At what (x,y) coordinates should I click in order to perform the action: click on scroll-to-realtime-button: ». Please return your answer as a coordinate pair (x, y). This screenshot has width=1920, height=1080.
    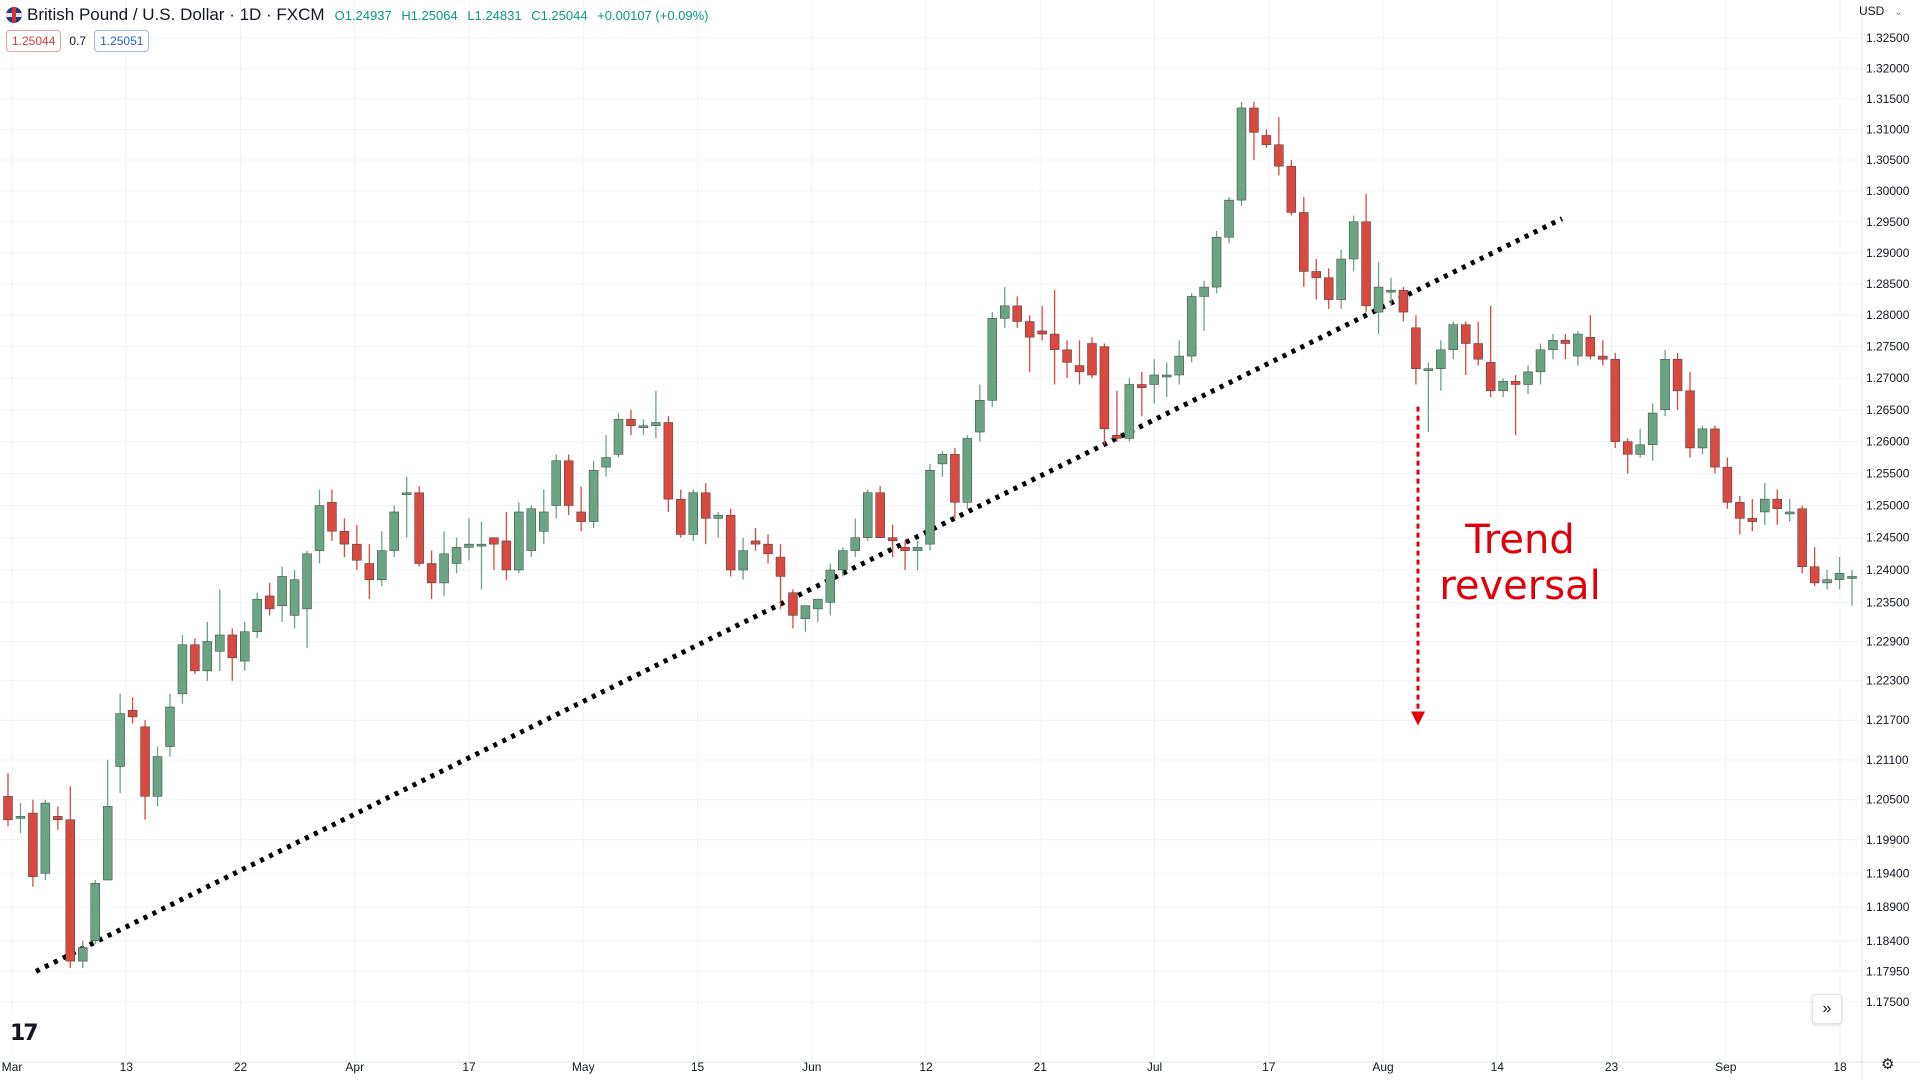
    Looking at the image, I should click on (1827, 1009).